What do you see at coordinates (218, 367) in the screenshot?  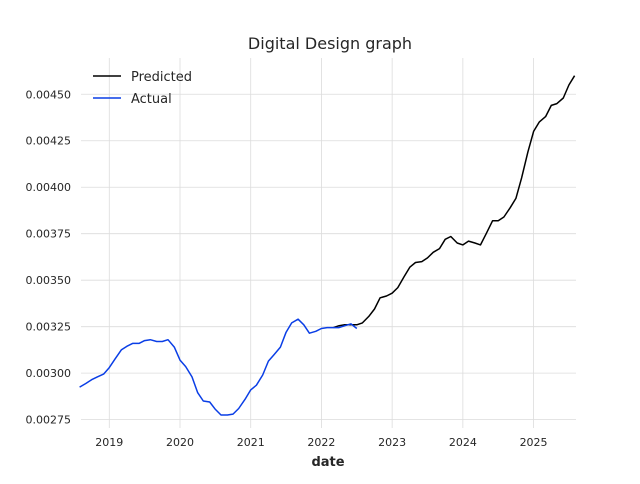 I see `series-line-actual` at bounding box center [218, 367].